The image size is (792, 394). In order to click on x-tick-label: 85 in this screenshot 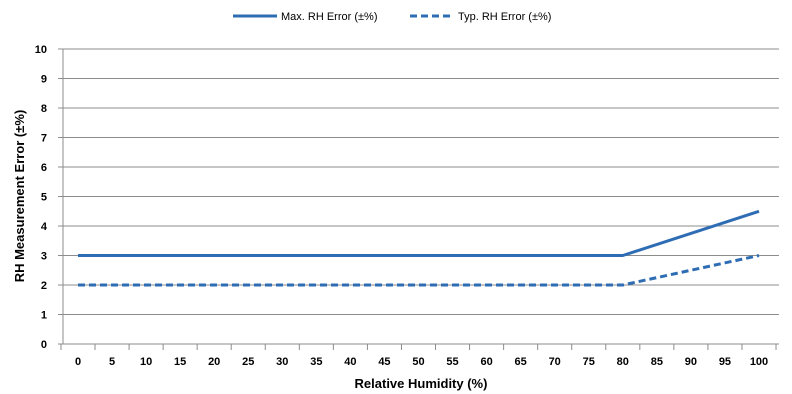, I will do `click(657, 362)`.